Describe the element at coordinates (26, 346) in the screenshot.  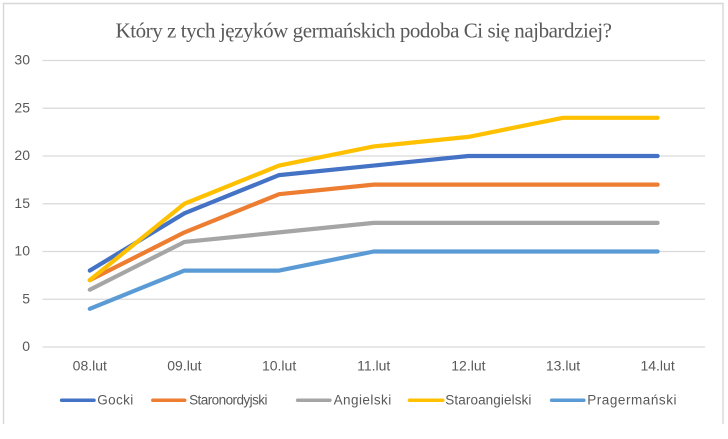
I see `svg-text: 0` at that location.